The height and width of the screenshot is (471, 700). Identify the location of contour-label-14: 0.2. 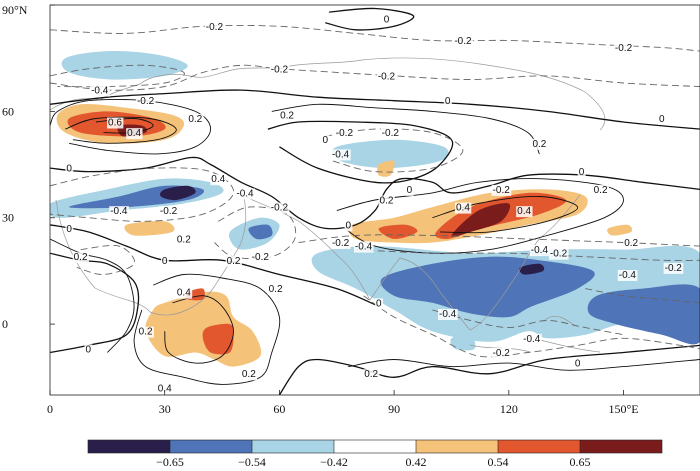
(539, 144).